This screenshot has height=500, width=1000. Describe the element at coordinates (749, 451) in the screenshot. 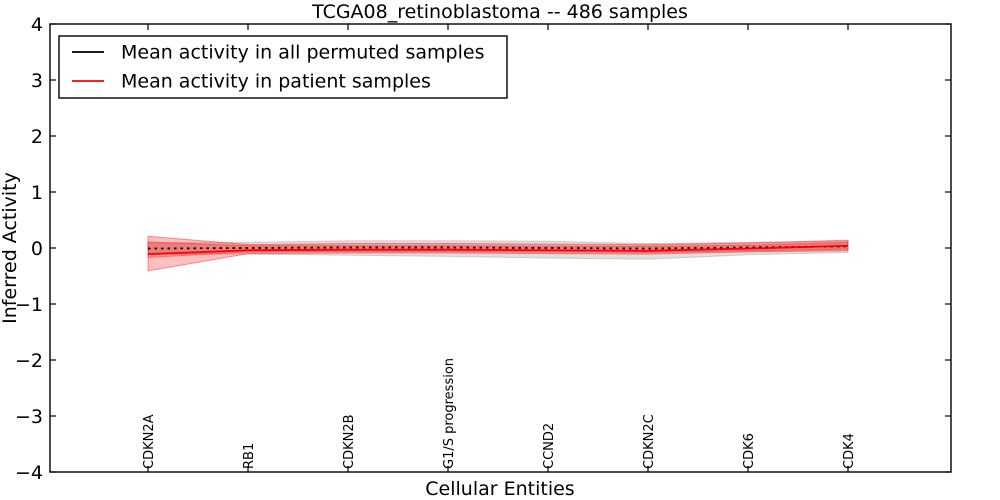

I see `x-category-label: CDK6` at that location.